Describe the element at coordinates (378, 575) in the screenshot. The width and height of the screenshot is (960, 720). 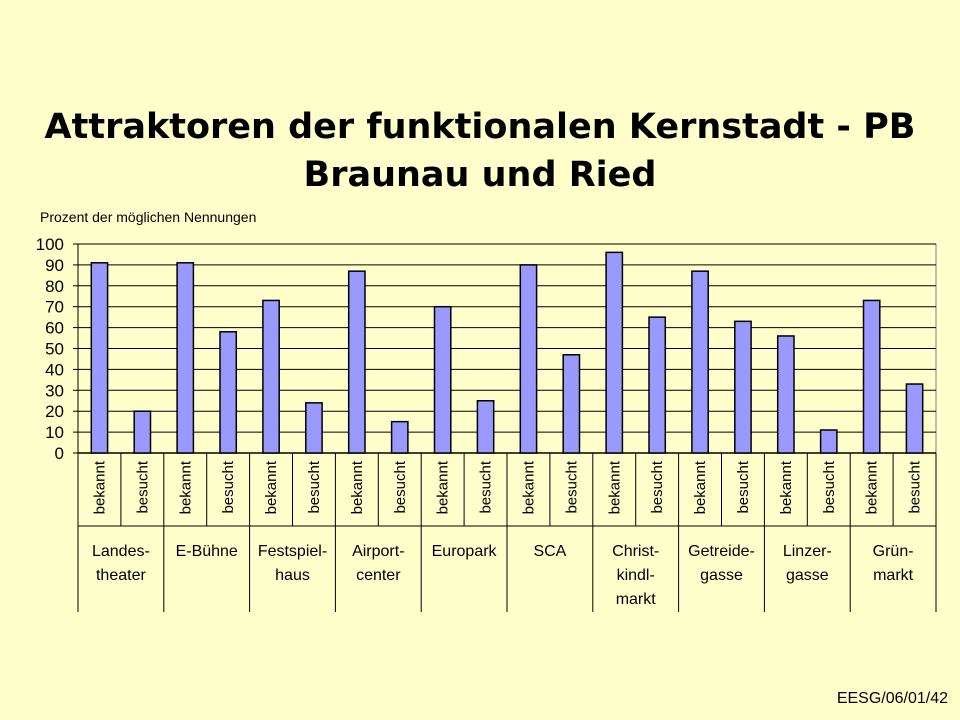
I see `group-label: center` at that location.